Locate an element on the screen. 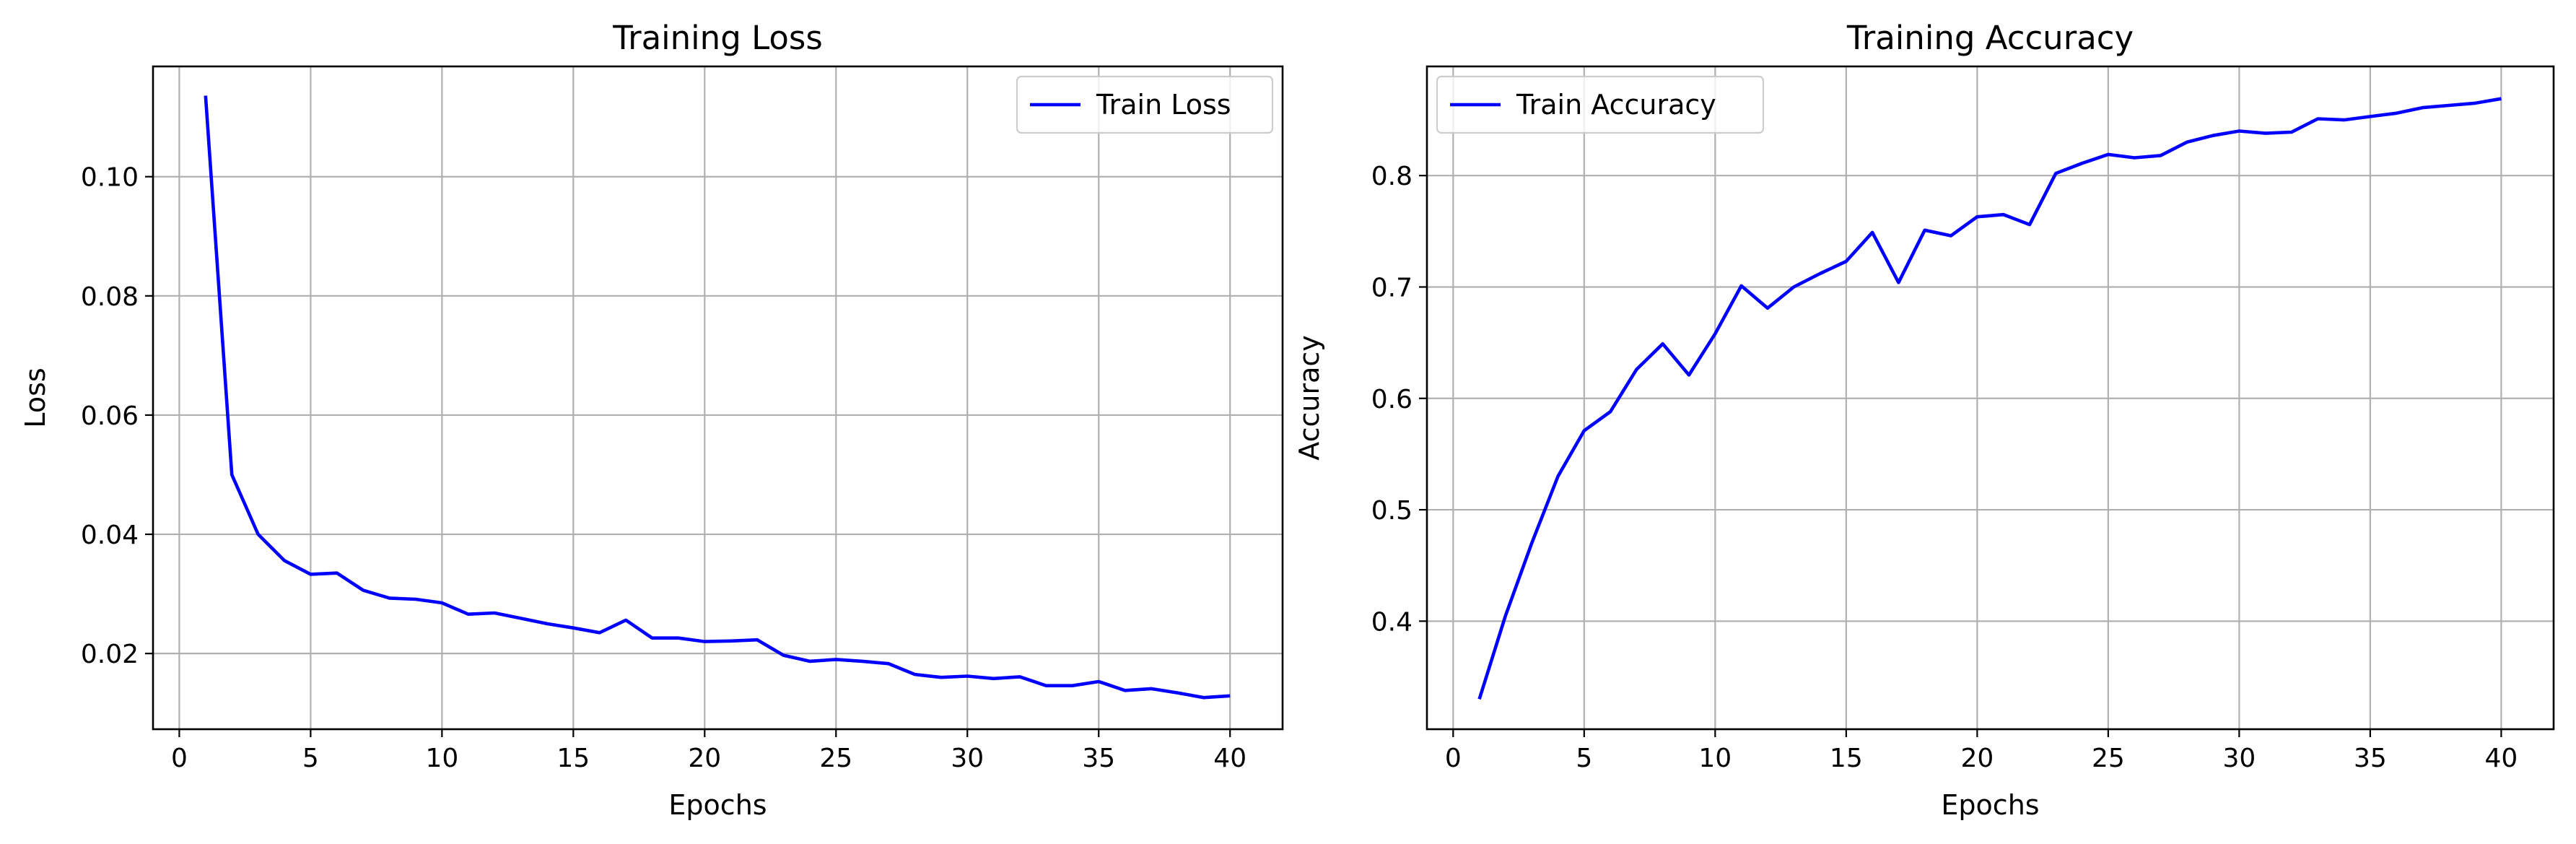 This screenshot has width=2576, height=844. loss-y-tick-label-0: 0.02 is located at coordinates (110, 654).